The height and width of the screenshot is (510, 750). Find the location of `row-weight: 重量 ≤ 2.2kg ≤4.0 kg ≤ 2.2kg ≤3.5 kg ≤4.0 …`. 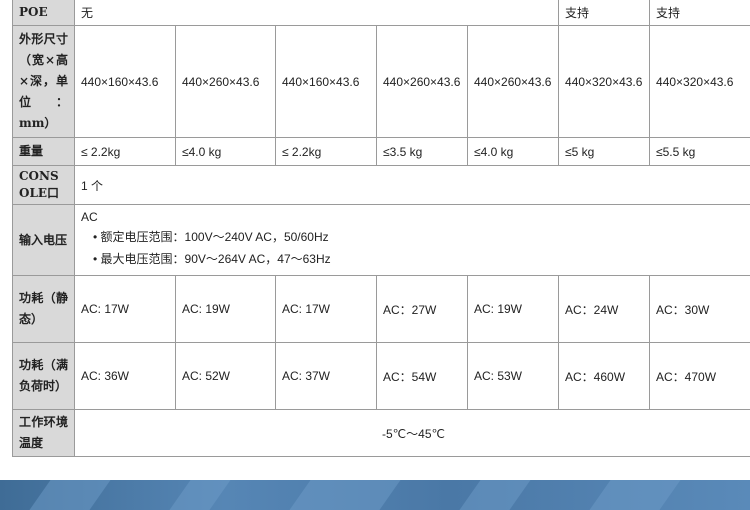

row-weight: 重量 ≤ 2.2kg ≤4.0 kg ≤ 2.2kg ≤3.5 kg ≤4.0 … is located at coordinates (381, 151).